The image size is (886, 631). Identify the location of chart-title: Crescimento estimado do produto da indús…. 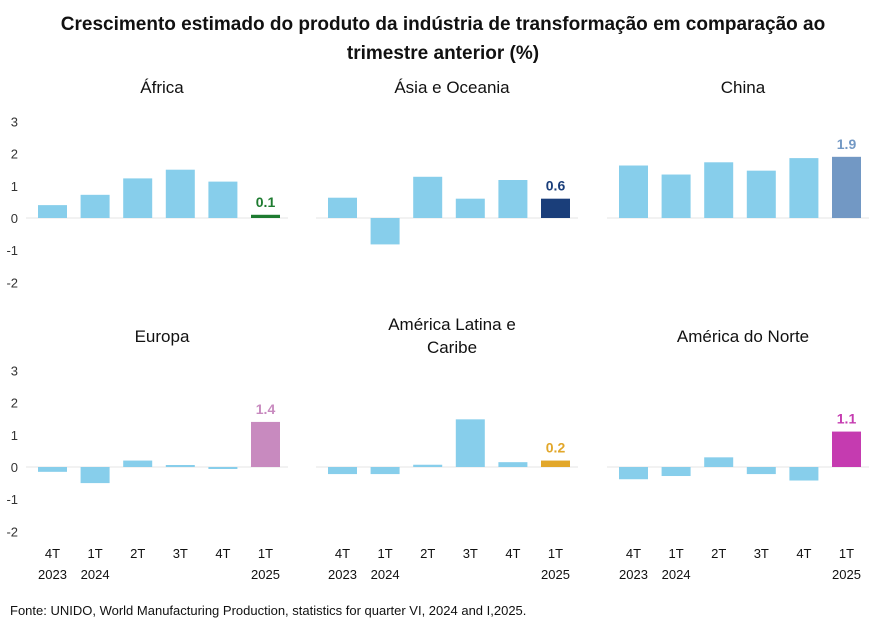
(443, 39).